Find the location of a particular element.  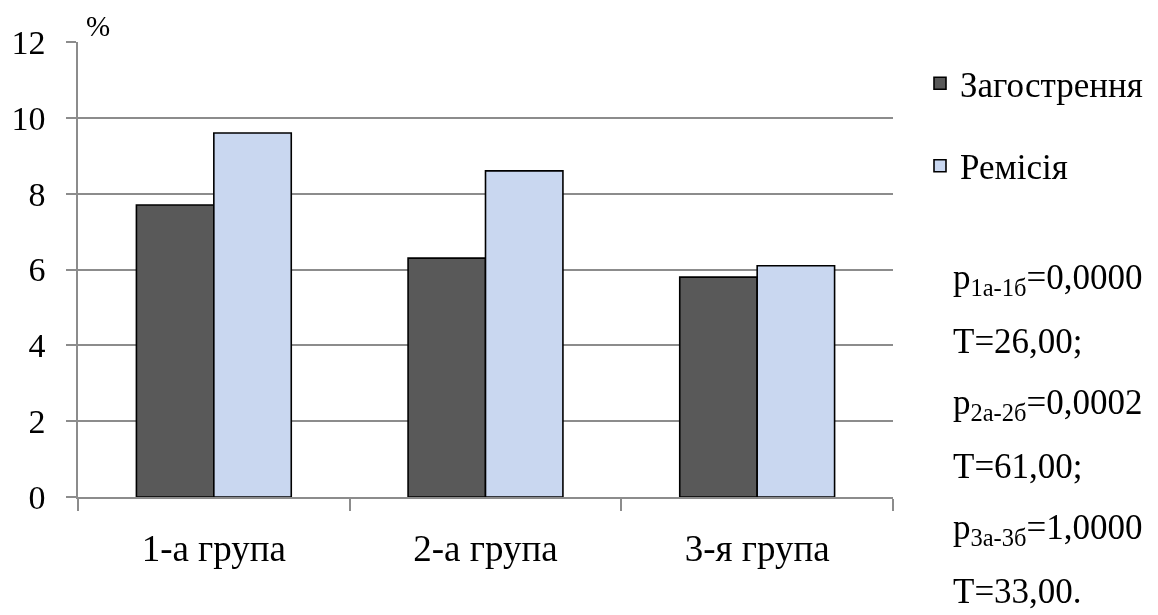

y-tick-label: 10 is located at coordinates (28, 118).